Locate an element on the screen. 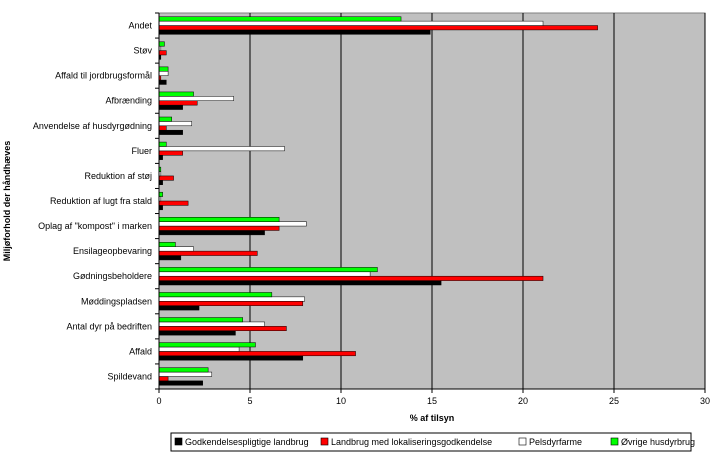  legend-box is located at coordinates (431, 442).